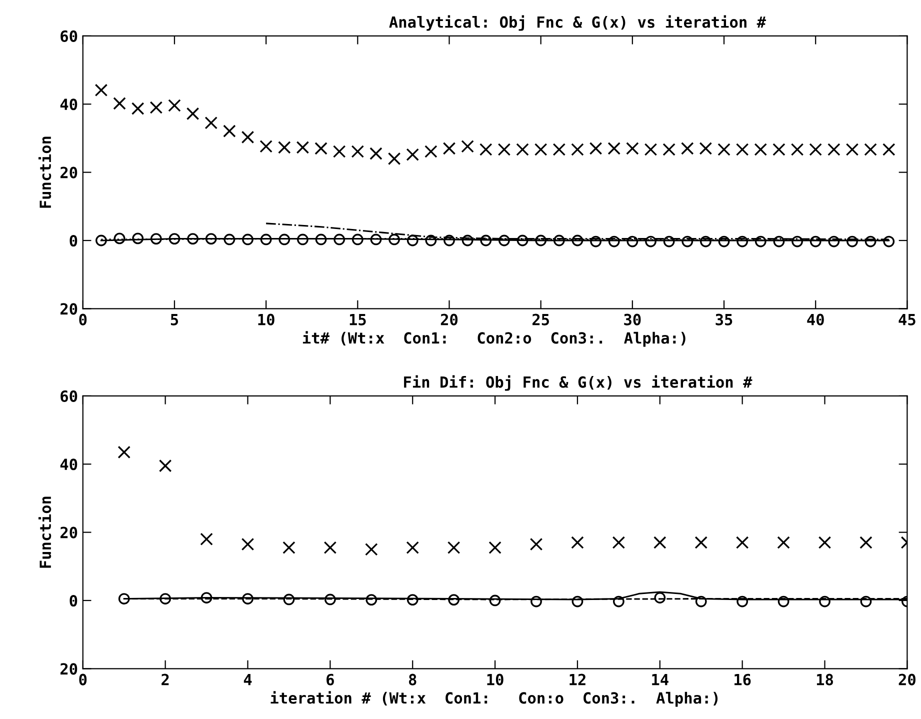 The height and width of the screenshot is (719, 921). I want to click on x-tick-label: 14, so click(660, 680).